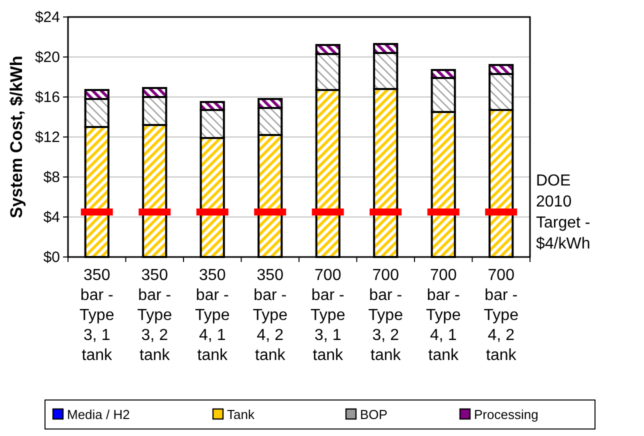 The height and width of the screenshot is (436, 644). I want to click on legend-label: Tank, so click(241, 414).